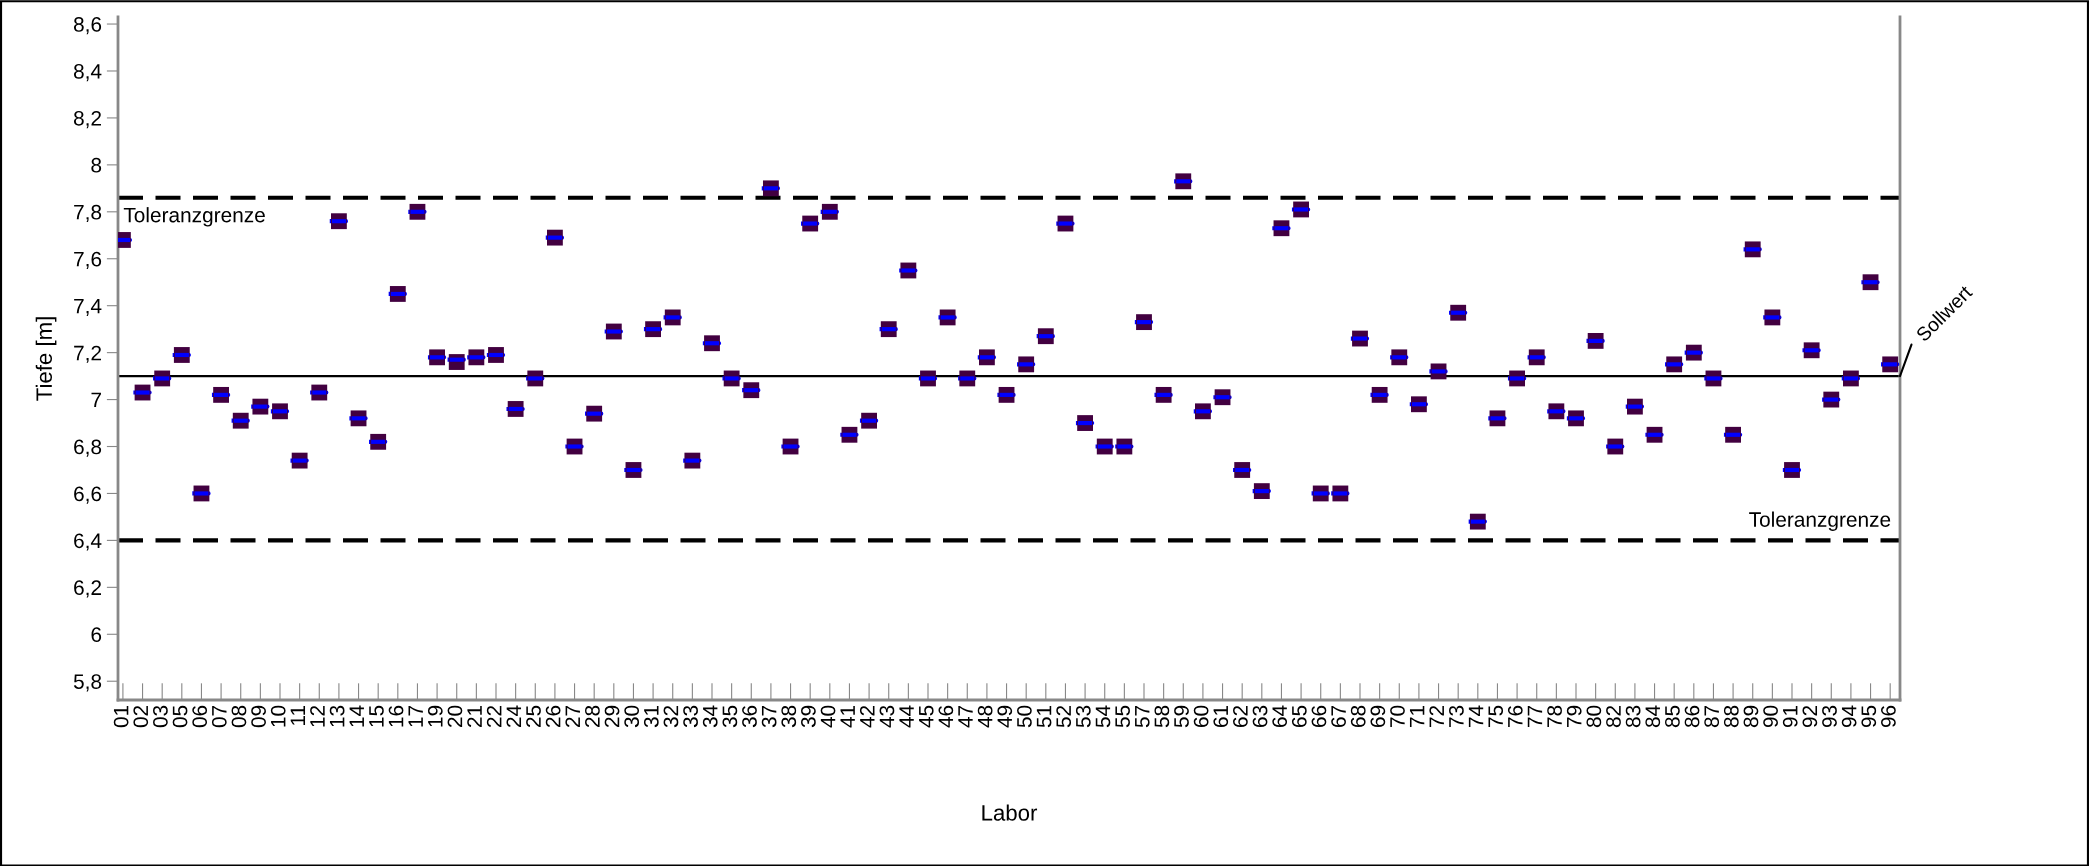  I want to click on x-tick-label: 02, so click(141, 716).